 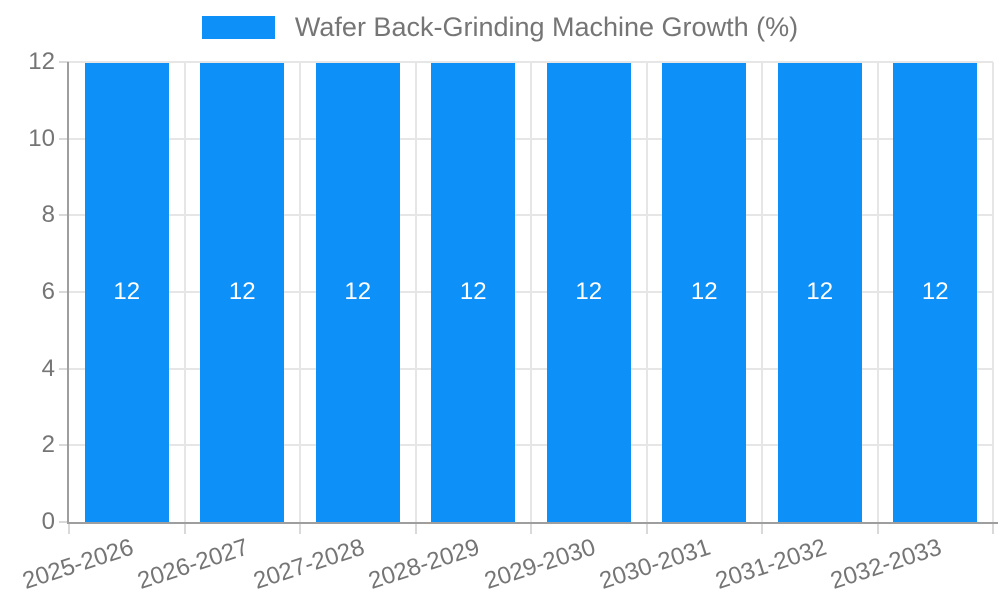 What do you see at coordinates (655, 564) in the screenshot?
I see `x-axis-label: 2030-2031` at bounding box center [655, 564].